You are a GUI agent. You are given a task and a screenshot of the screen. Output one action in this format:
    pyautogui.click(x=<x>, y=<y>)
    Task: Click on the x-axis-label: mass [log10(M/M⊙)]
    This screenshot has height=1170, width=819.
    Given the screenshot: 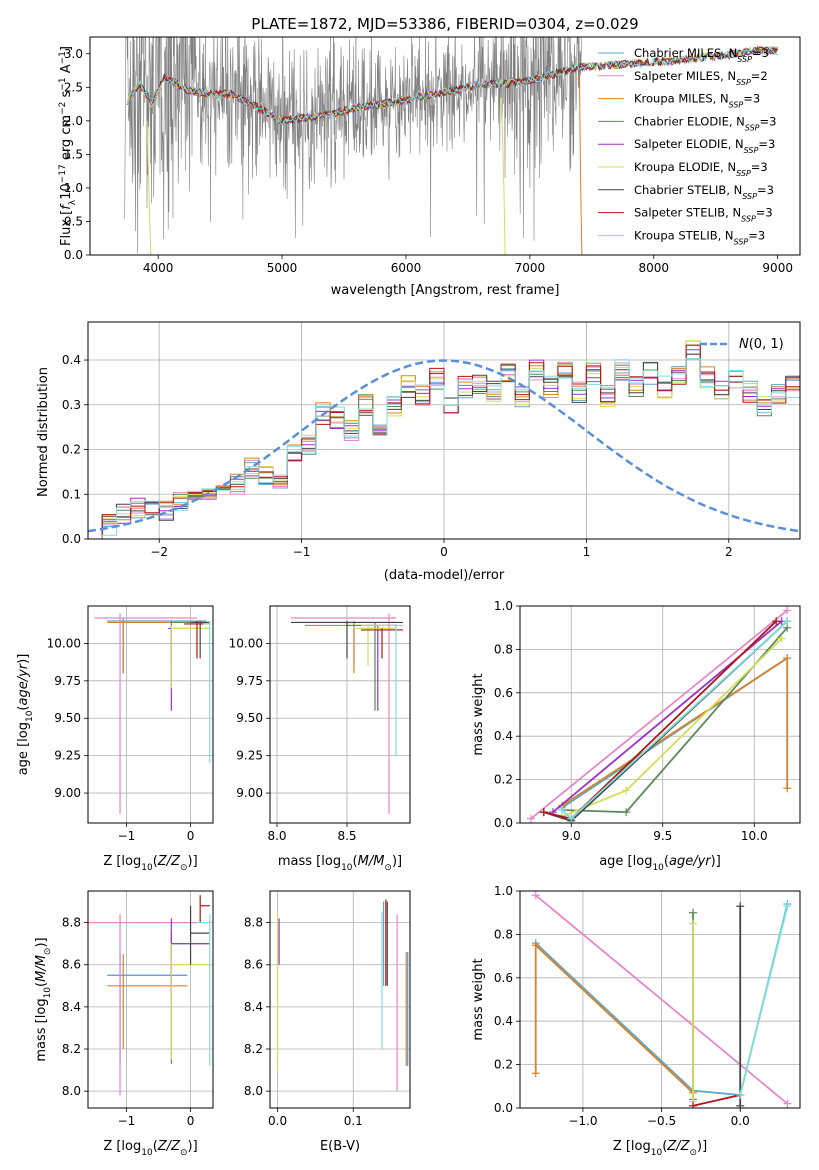 What is the action you would take?
    pyautogui.click(x=340, y=863)
    